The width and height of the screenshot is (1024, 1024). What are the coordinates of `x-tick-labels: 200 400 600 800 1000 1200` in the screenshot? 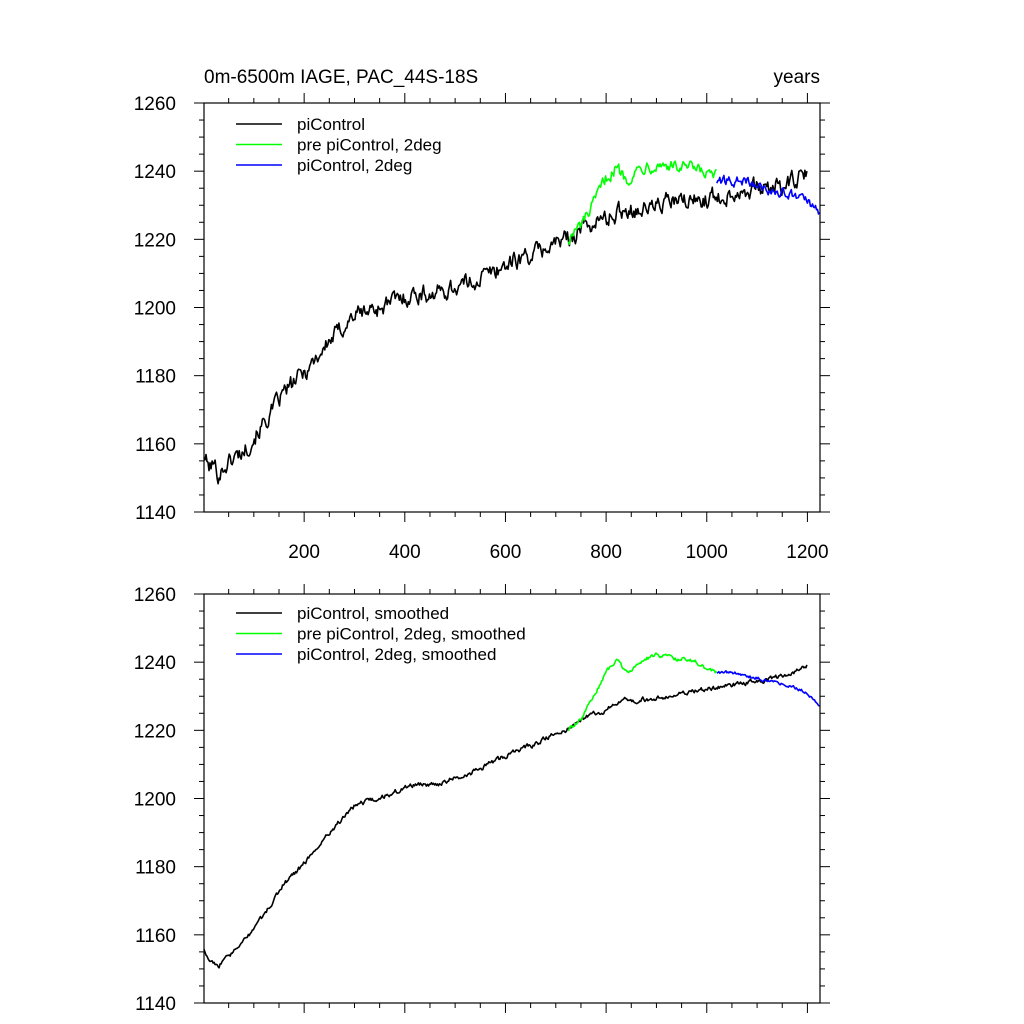 It's located at (558, 552).